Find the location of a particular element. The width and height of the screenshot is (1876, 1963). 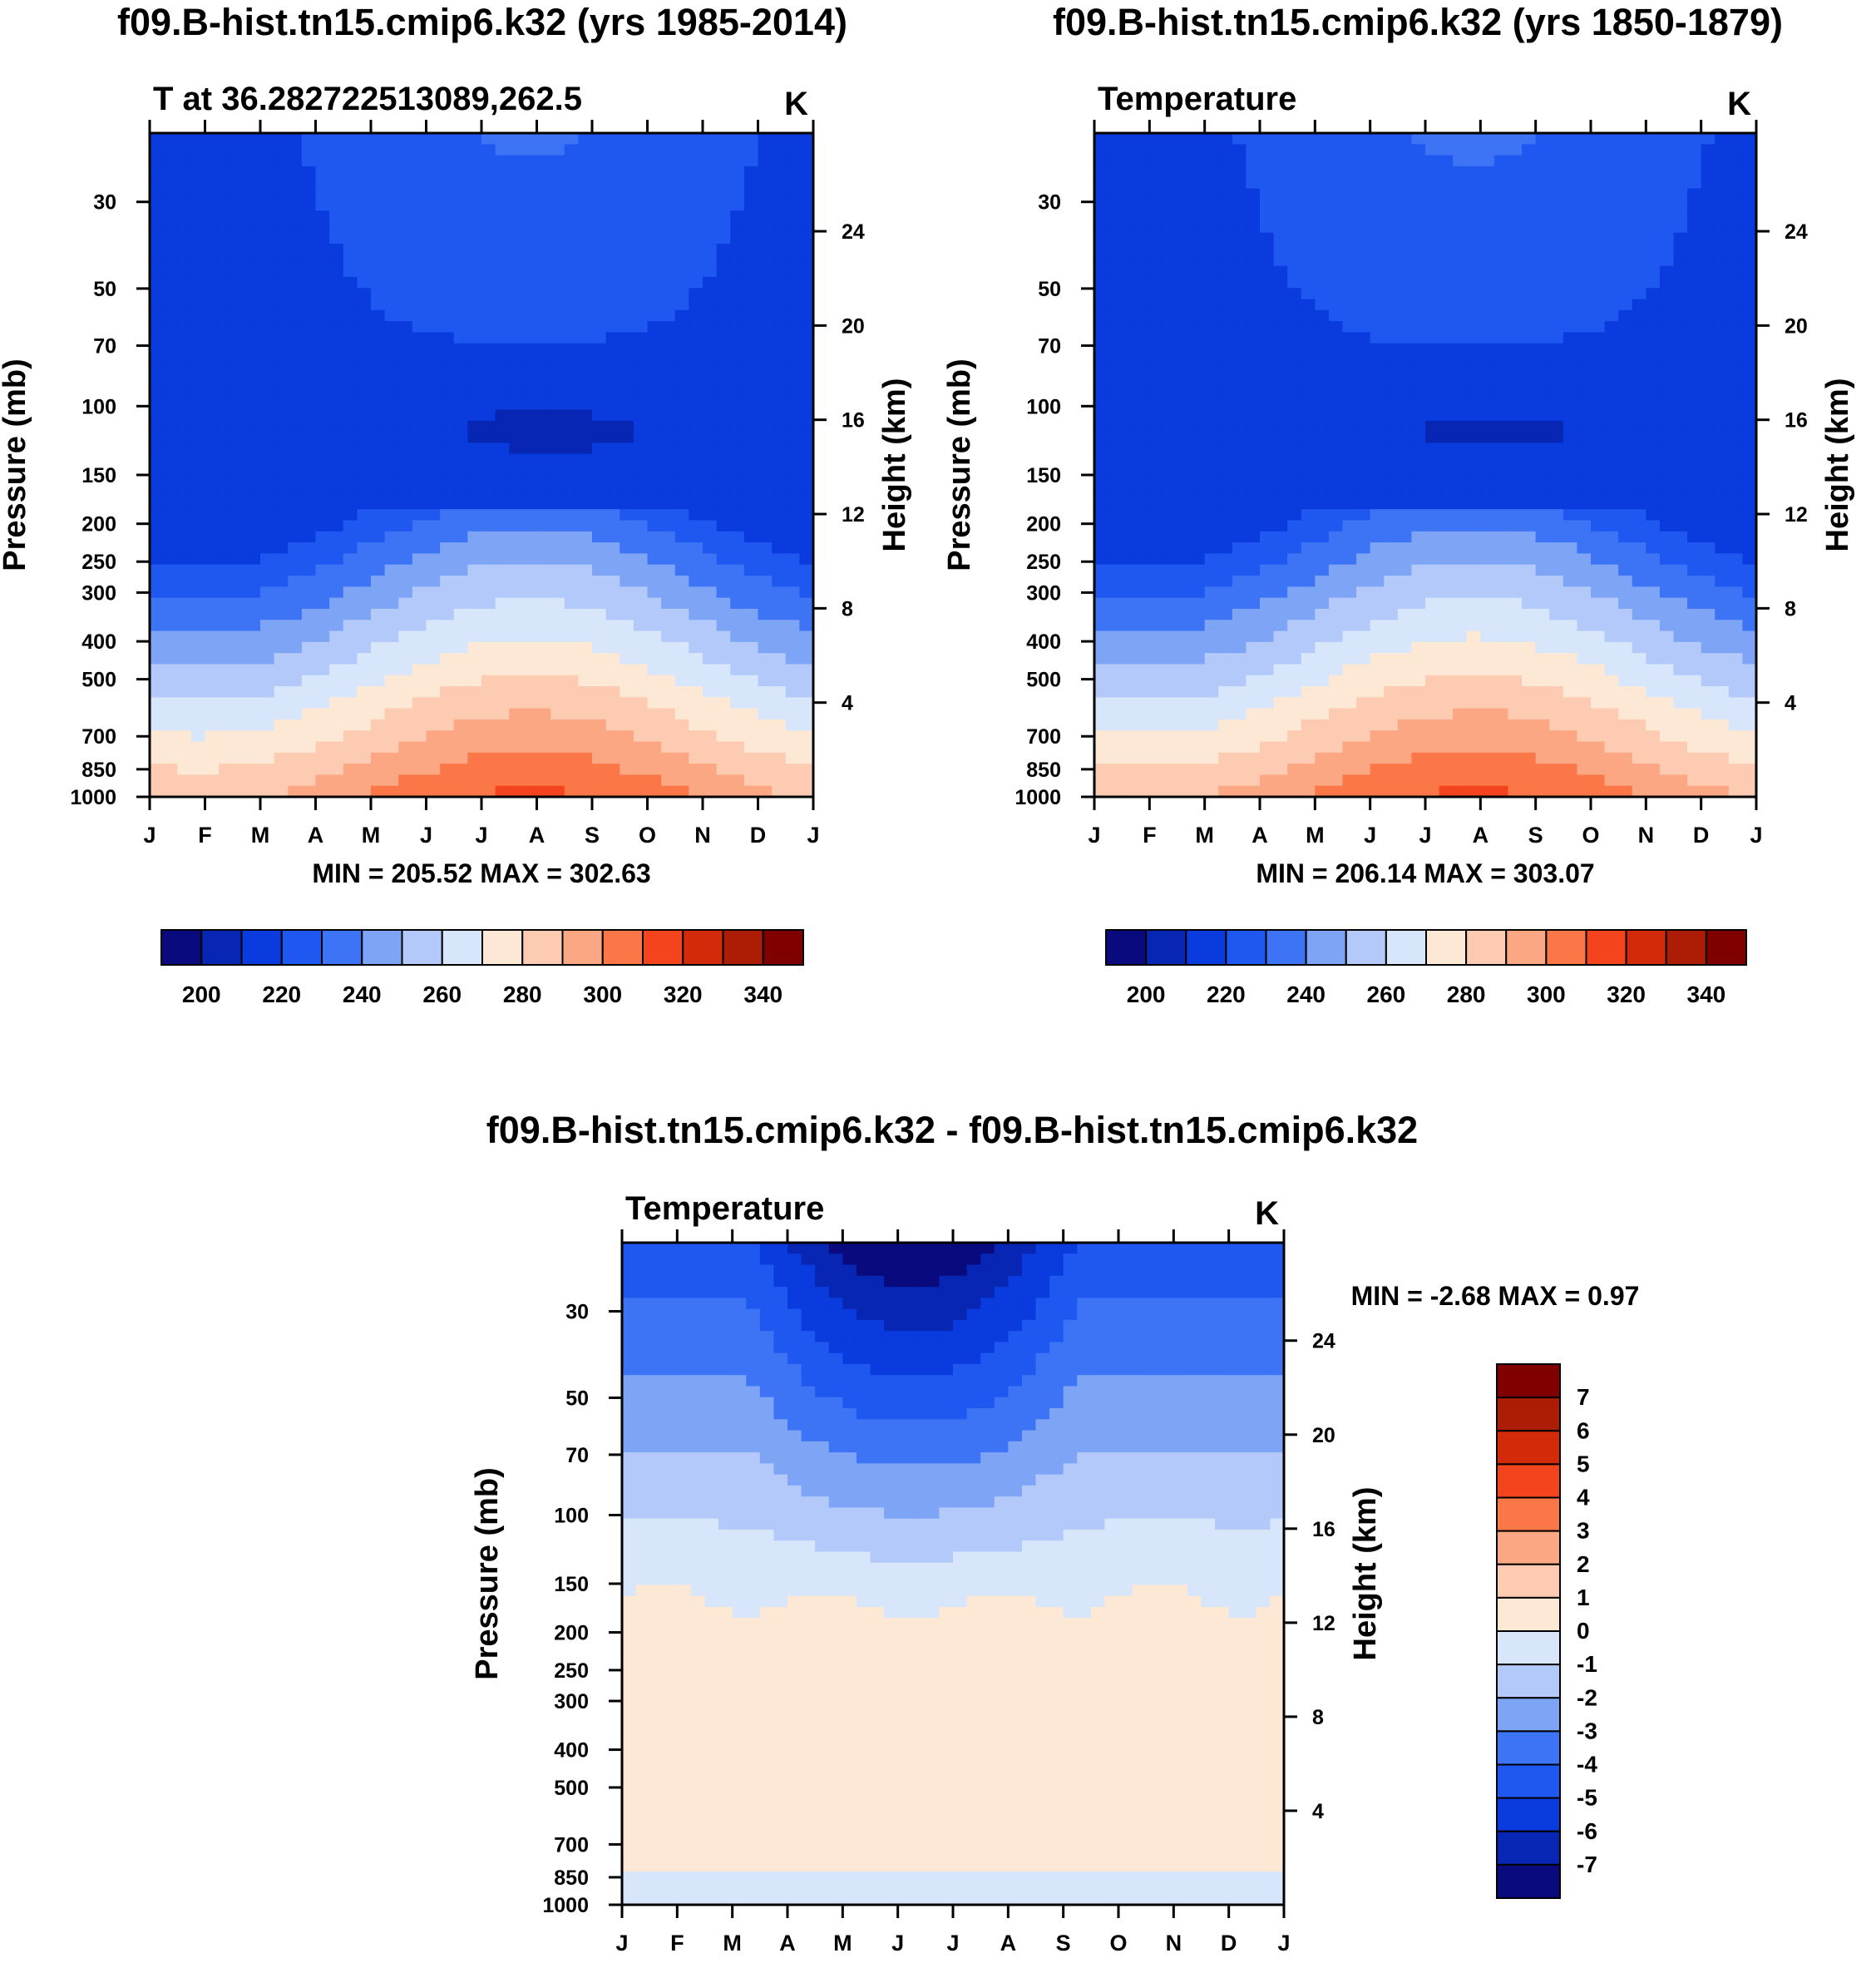

left-string: T at 36.282722513089,262.5 is located at coordinates (367, 99).